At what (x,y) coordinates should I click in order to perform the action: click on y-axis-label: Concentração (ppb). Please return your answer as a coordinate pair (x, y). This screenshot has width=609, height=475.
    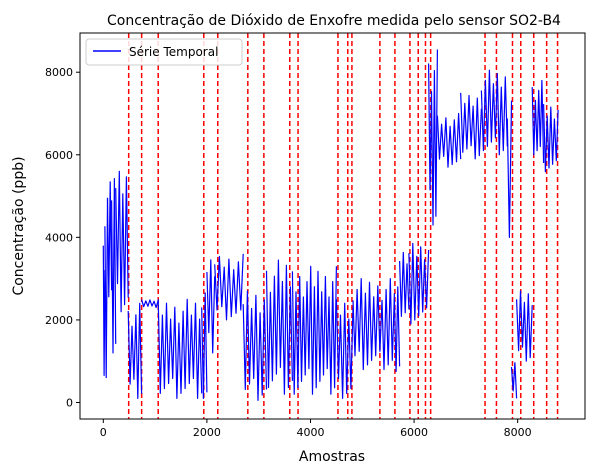
    Looking at the image, I should click on (19, 225).